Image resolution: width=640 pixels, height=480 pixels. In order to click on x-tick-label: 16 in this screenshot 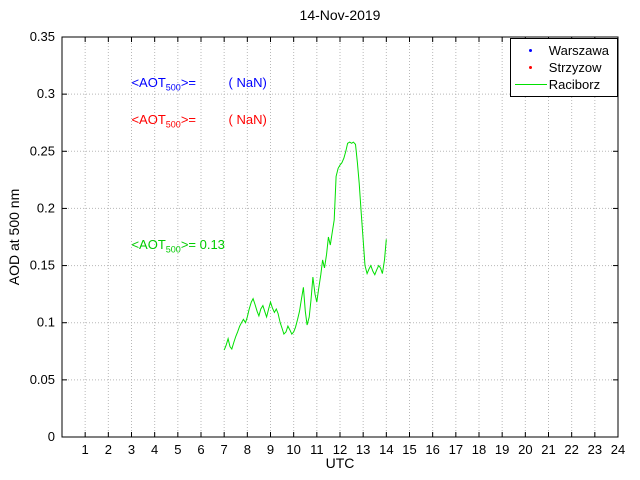, I will do `click(432, 449)`.